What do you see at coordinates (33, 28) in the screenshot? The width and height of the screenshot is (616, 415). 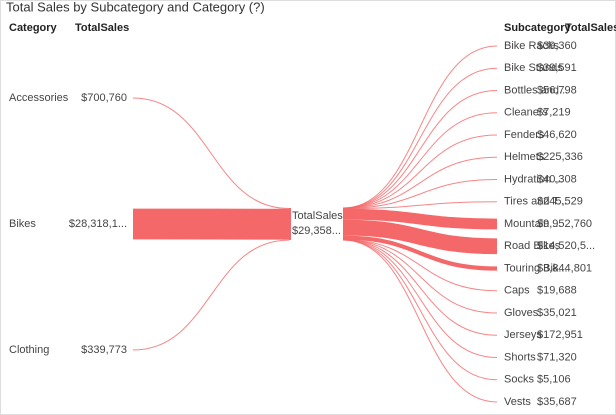 I see `left-header: Category` at bounding box center [33, 28].